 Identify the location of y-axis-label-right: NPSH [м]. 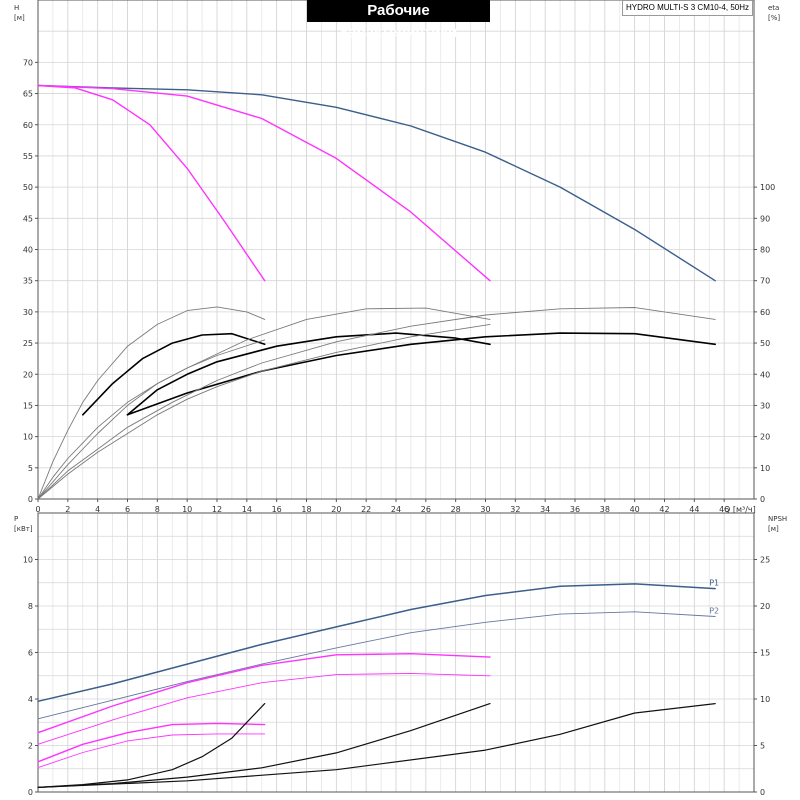
(777, 524).